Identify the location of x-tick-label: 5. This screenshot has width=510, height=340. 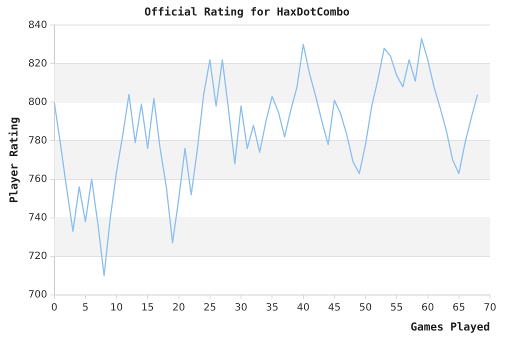
(85, 308).